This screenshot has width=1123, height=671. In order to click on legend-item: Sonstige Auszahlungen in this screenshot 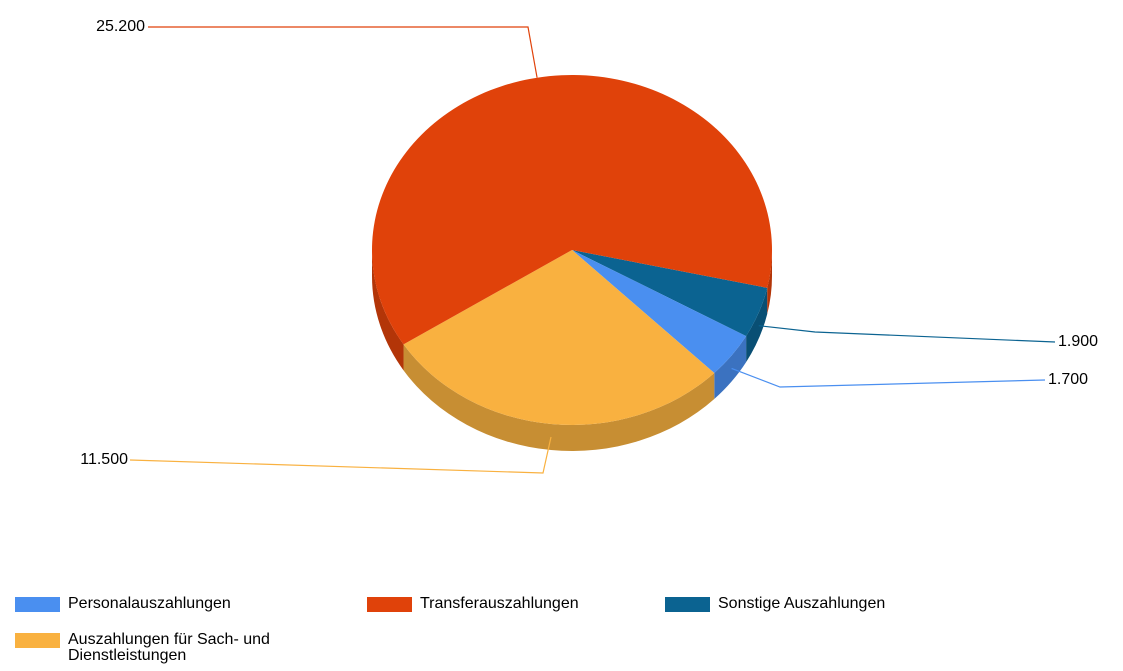, I will do `click(775, 604)`.